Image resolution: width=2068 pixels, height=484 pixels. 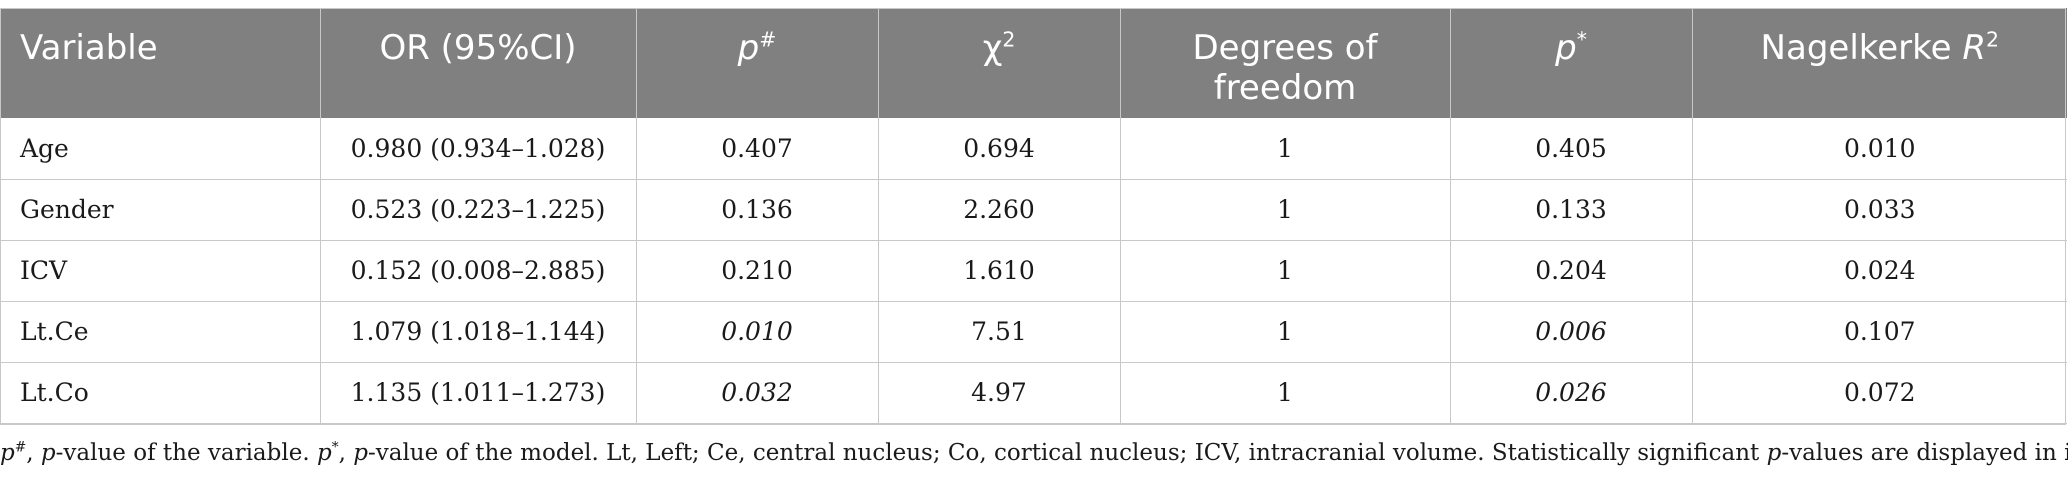 What do you see at coordinates (1879, 331) in the screenshot?
I see `cell-nagelkerke-r2: 0.107` at bounding box center [1879, 331].